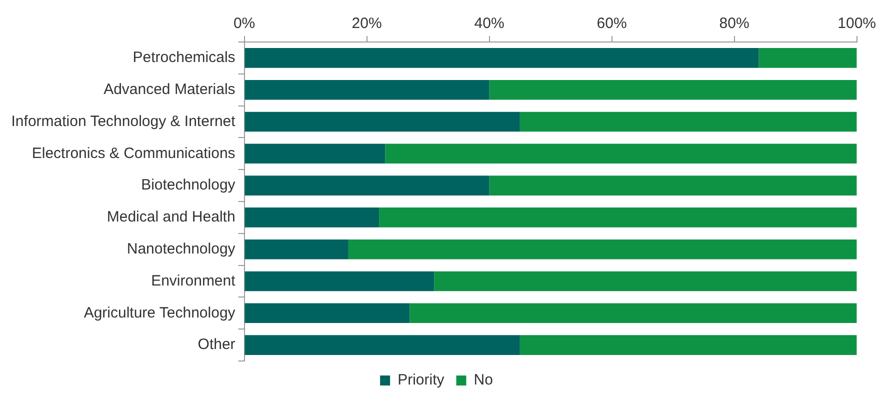 Image resolution: width=887 pixels, height=401 pixels. Describe the element at coordinates (123, 121) in the screenshot. I see `y-tick-label: Information Technology & Internet` at that location.